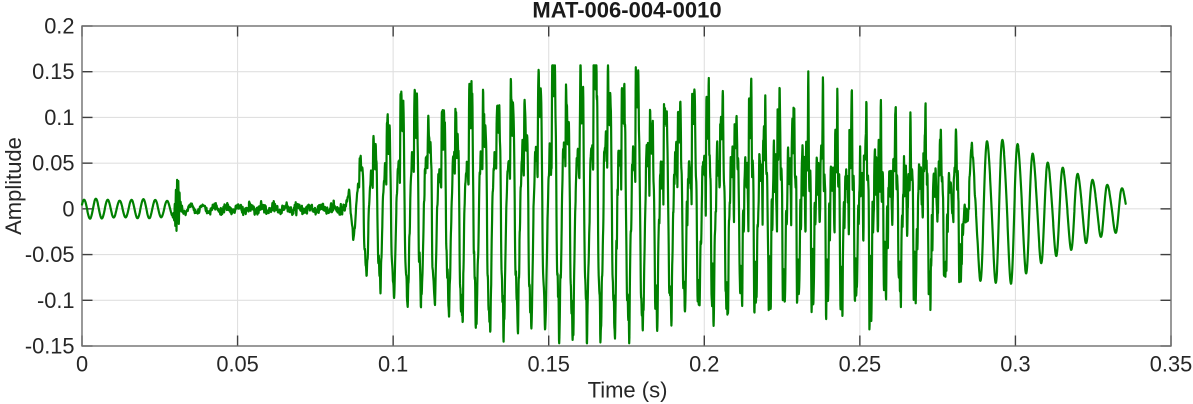 The height and width of the screenshot is (404, 1193). What do you see at coordinates (50, 346) in the screenshot?
I see `svg-text: -0.15` at bounding box center [50, 346].